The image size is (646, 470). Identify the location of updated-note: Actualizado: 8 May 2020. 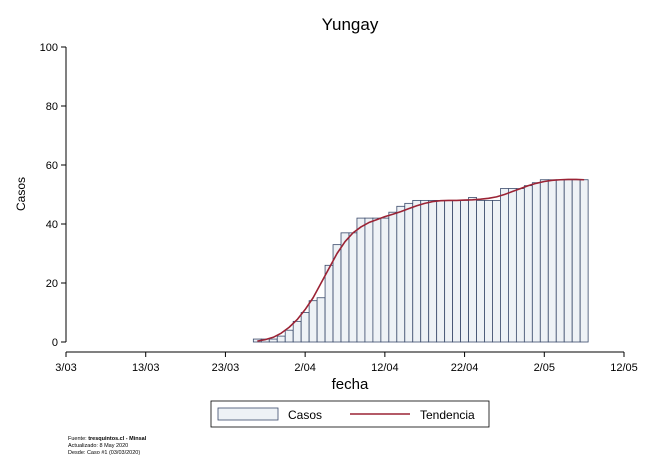
(98, 446).